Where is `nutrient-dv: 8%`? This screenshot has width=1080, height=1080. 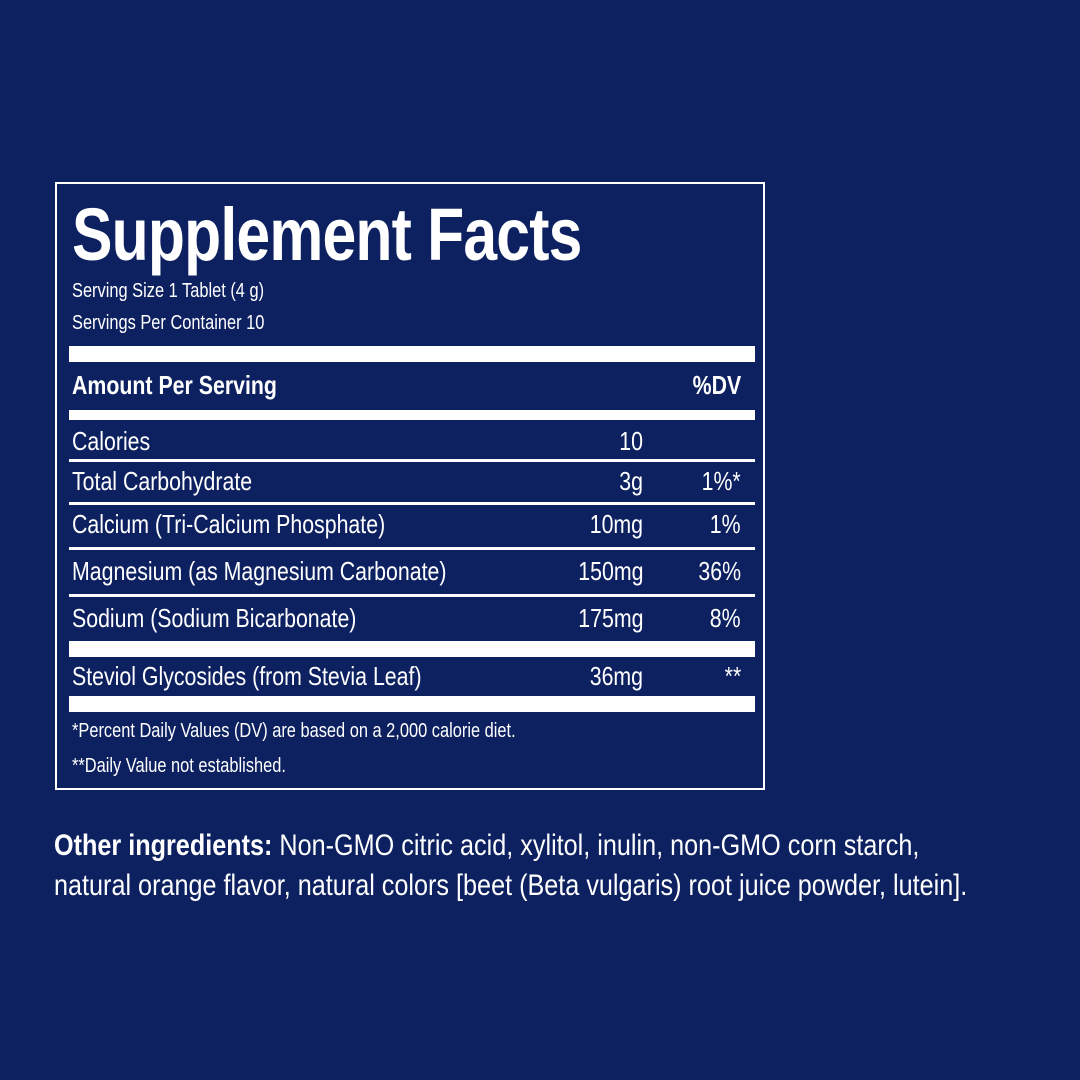 nutrient-dv: 8% is located at coordinates (725, 618).